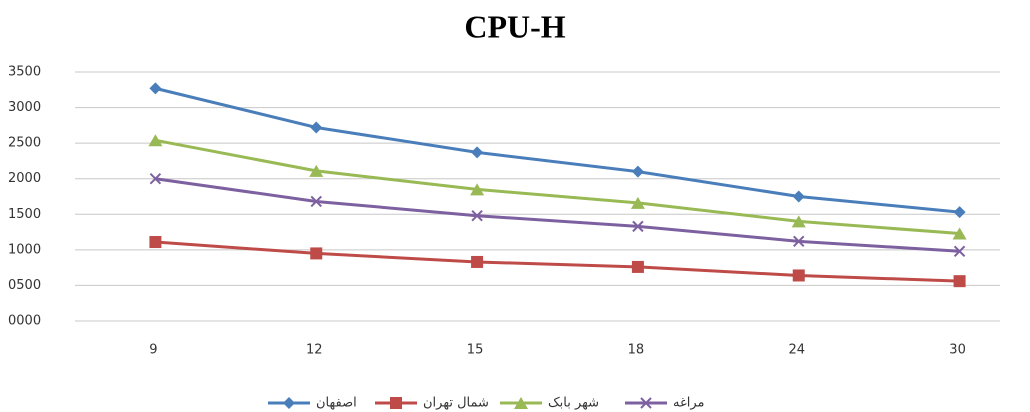  What do you see at coordinates (153, 350) in the screenshot?
I see `x-tick-label: 9` at bounding box center [153, 350].